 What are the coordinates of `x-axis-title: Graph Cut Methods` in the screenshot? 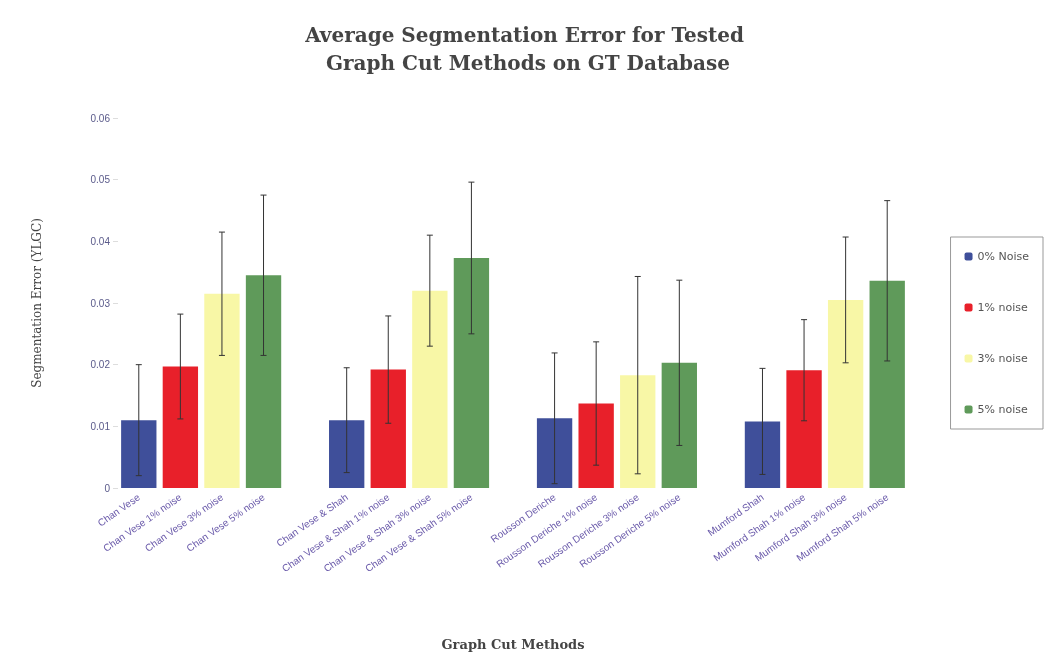 It's located at (513, 644).